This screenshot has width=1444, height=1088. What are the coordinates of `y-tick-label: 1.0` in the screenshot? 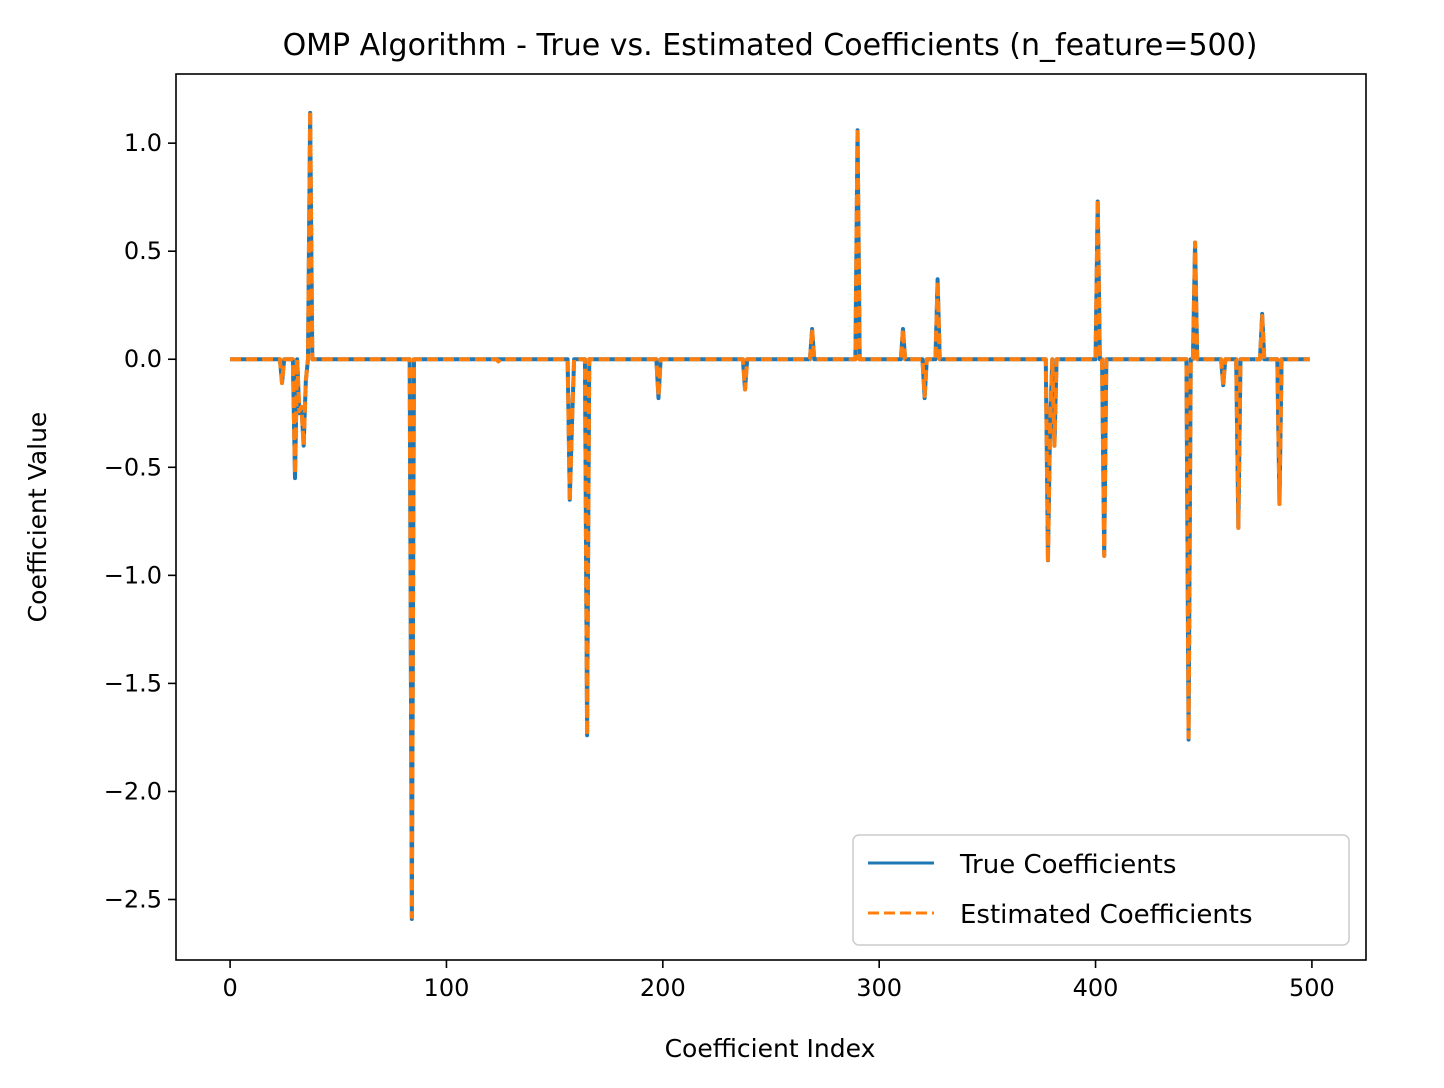 It's located at (143, 143).